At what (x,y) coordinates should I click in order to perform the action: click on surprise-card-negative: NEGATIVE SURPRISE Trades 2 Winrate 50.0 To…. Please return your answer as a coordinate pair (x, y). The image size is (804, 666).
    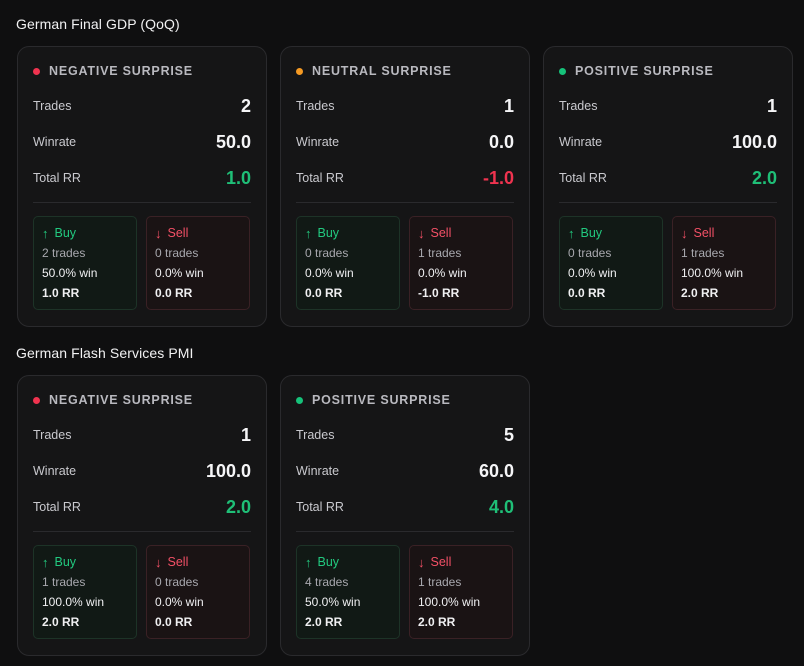
    Looking at the image, I should click on (142, 186).